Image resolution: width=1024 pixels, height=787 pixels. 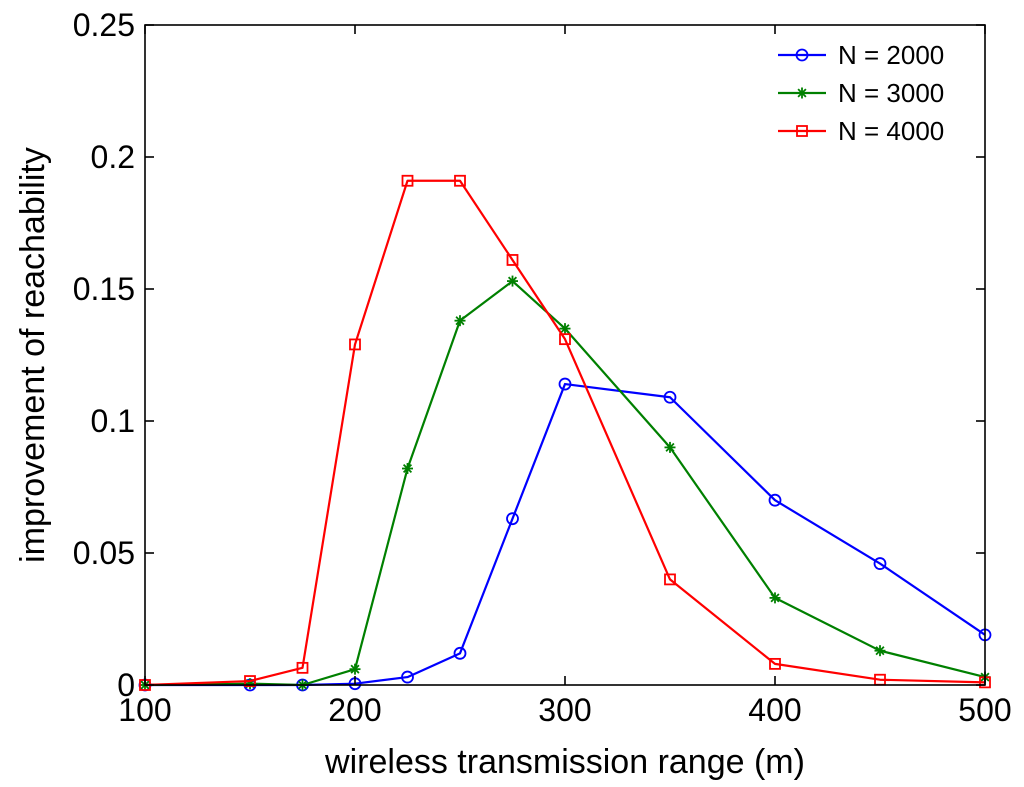 I want to click on x-tick-label: 300, so click(x=564, y=710).